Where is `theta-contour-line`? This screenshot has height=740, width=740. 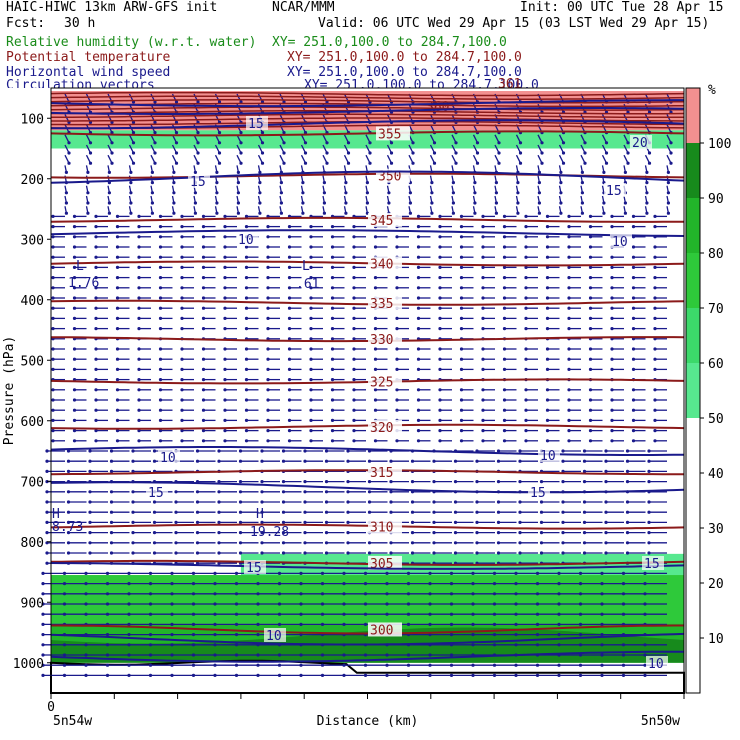 theta-contour-line is located at coordinates (367, 219).